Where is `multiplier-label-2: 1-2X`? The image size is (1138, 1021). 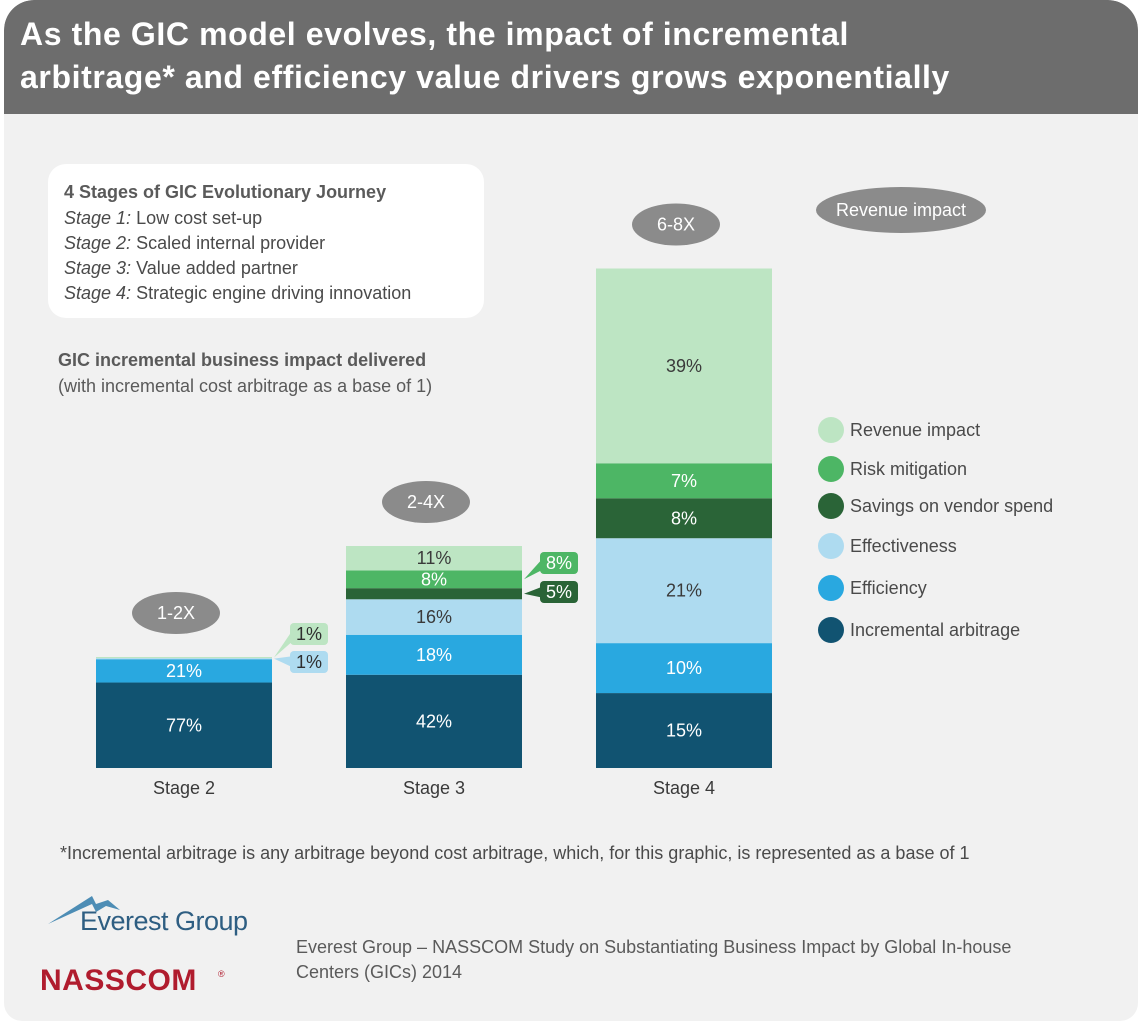 multiplier-label-2: 1-2X is located at coordinates (176, 613).